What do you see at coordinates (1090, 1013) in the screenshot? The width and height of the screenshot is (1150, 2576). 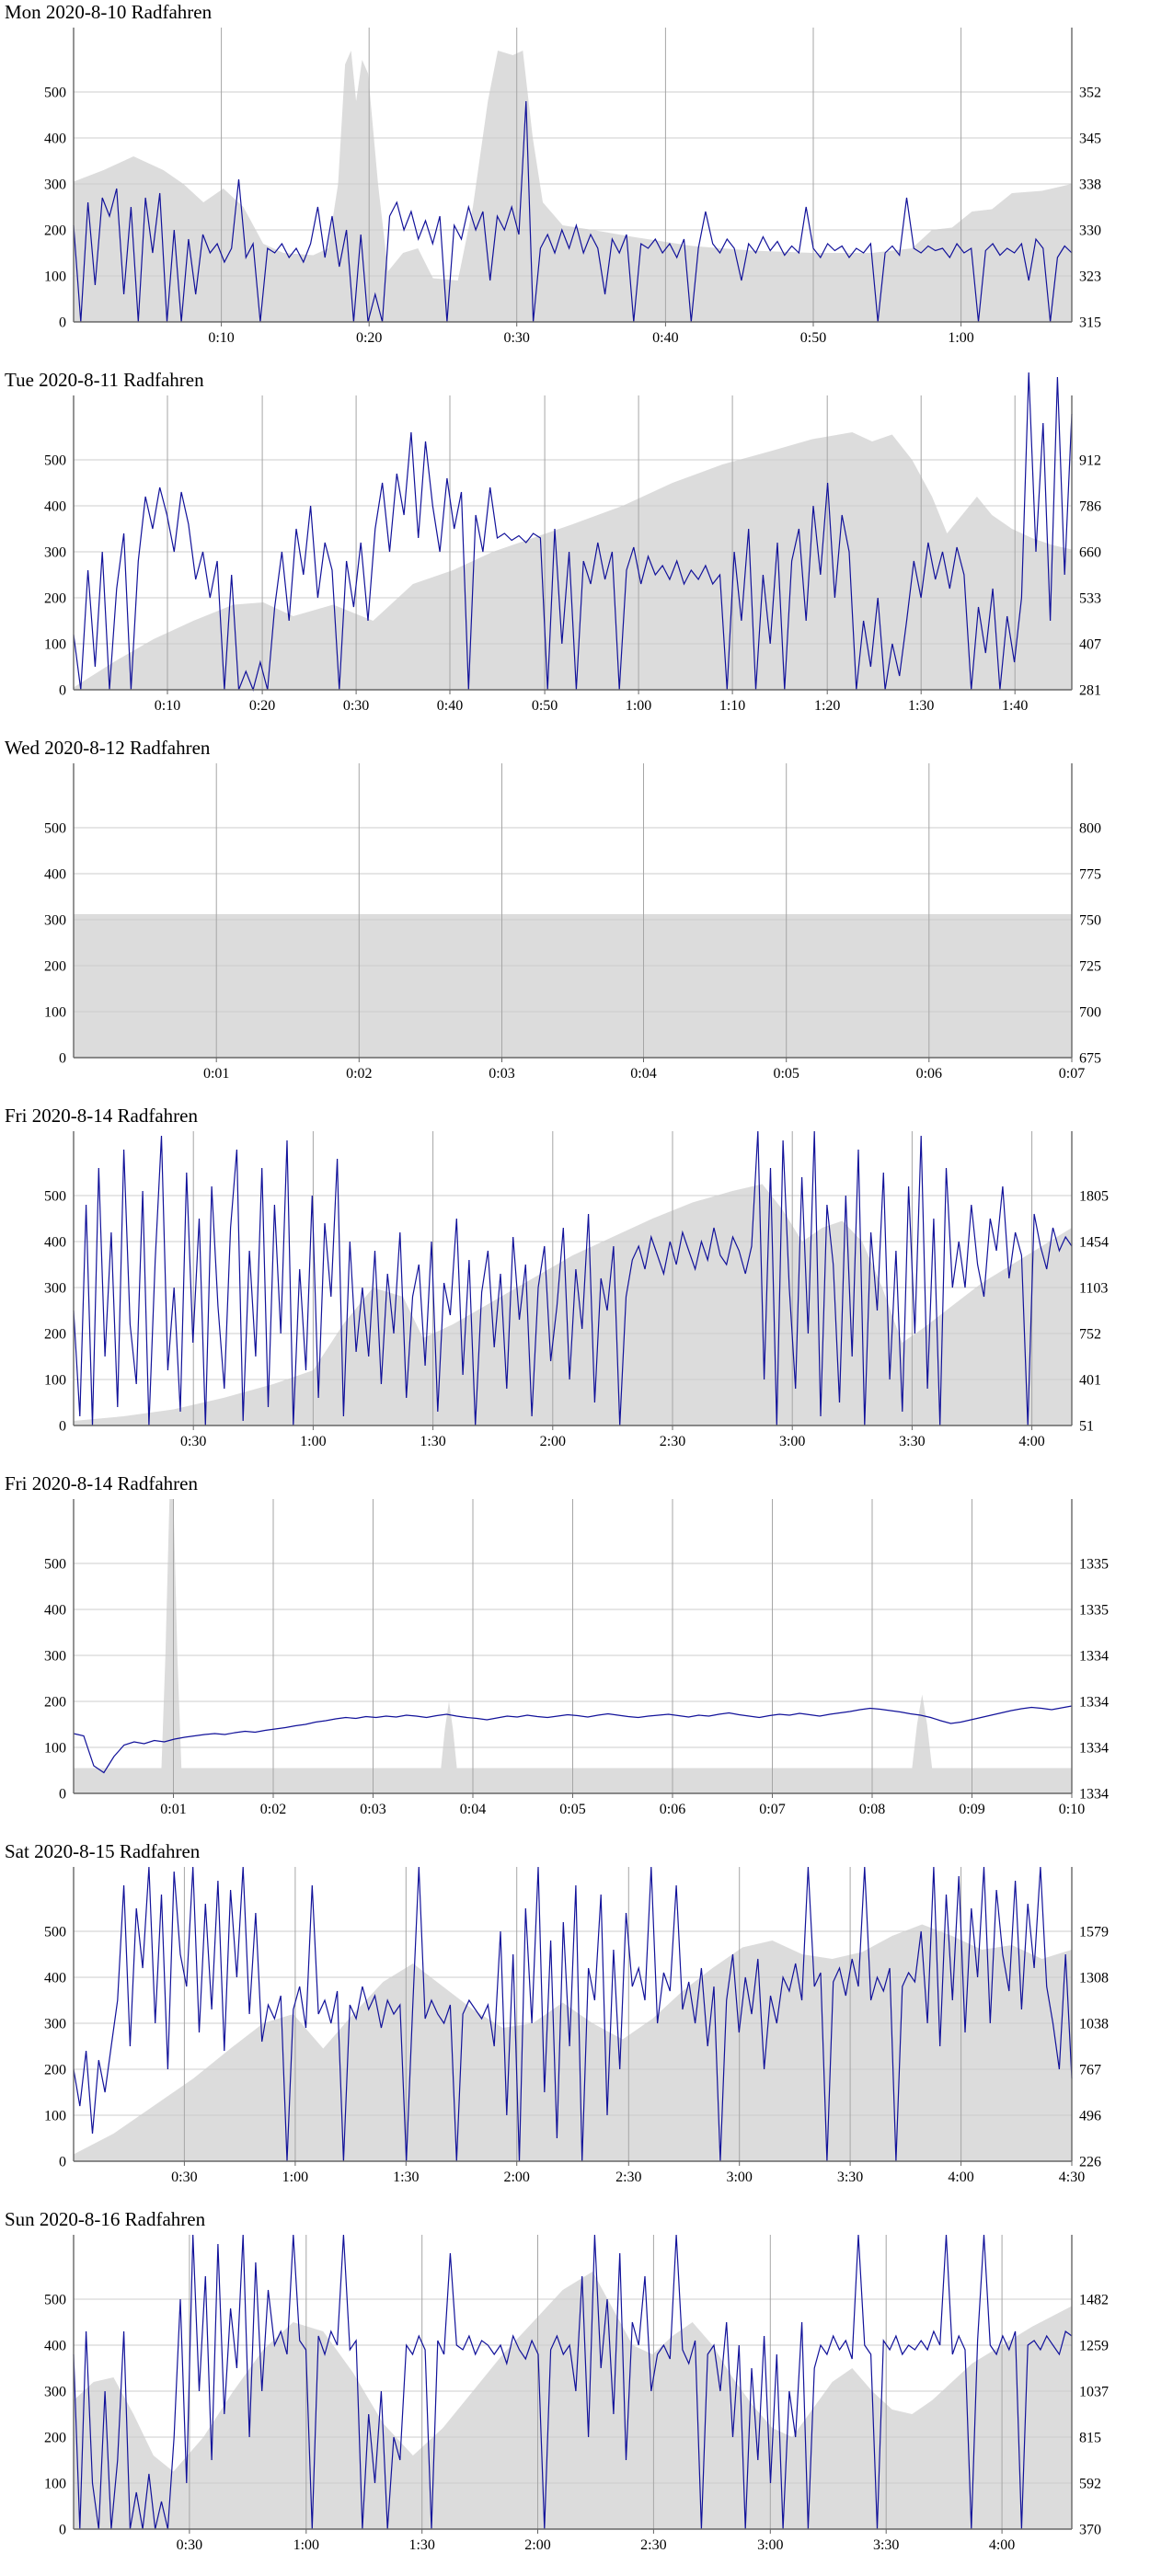 I see `svg-text: 700` at bounding box center [1090, 1013].